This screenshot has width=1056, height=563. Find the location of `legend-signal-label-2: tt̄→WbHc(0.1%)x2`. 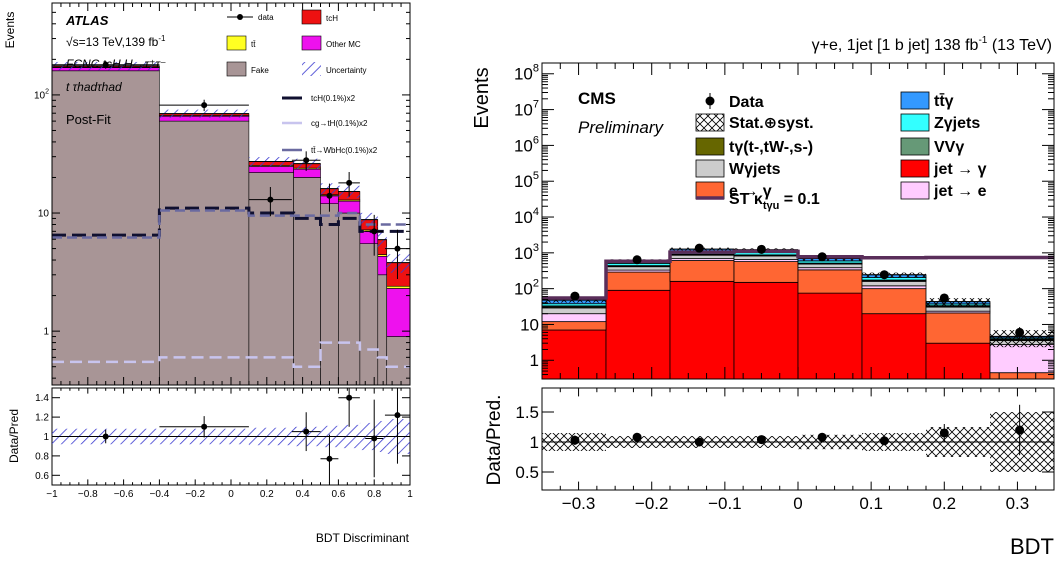

legend-signal-label-2: tt̄→WbHc(0.1%)x2 is located at coordinates (344, 150).